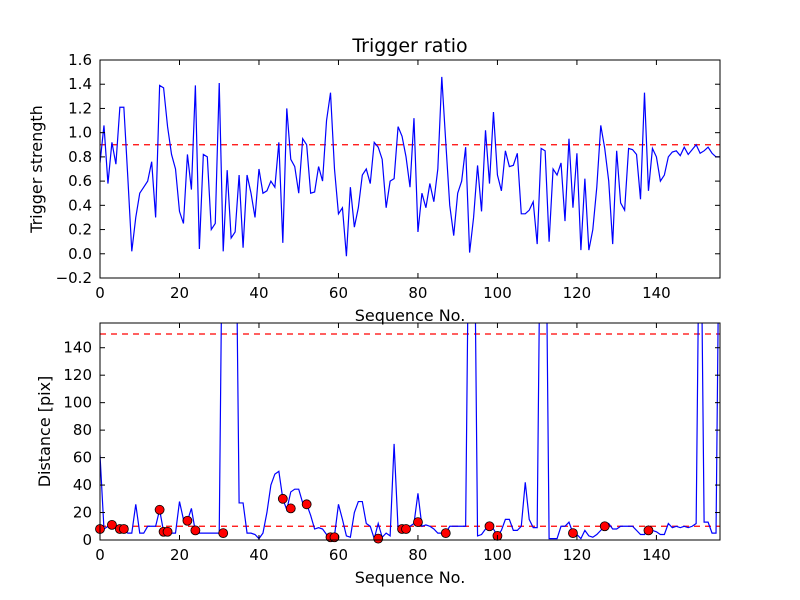  I want to click on y-tick-label: 0.0, so click(80, 254).